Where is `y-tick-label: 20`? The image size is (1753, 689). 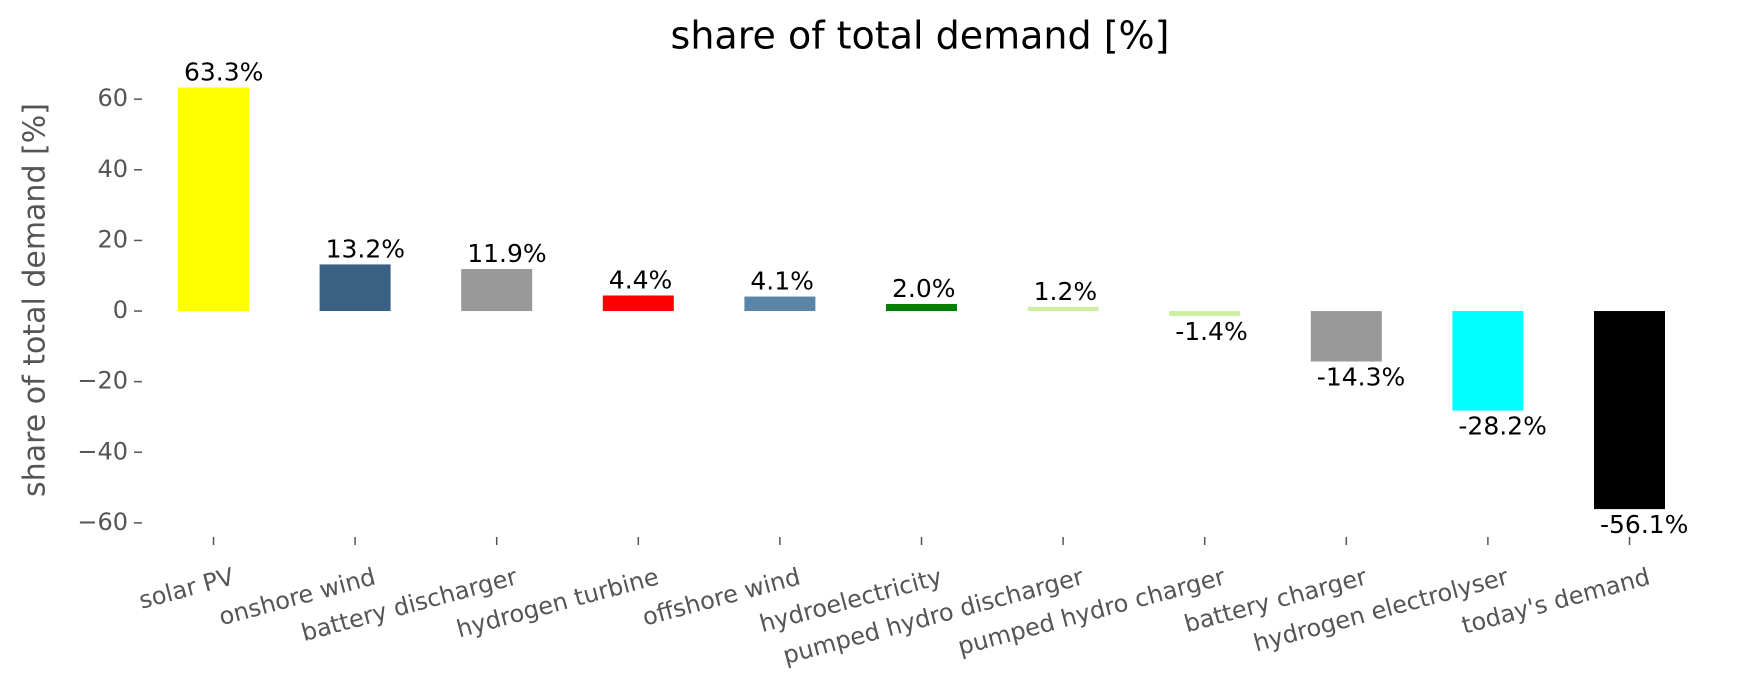 y-tick-label: 20 is located at coordinates (112, 239).